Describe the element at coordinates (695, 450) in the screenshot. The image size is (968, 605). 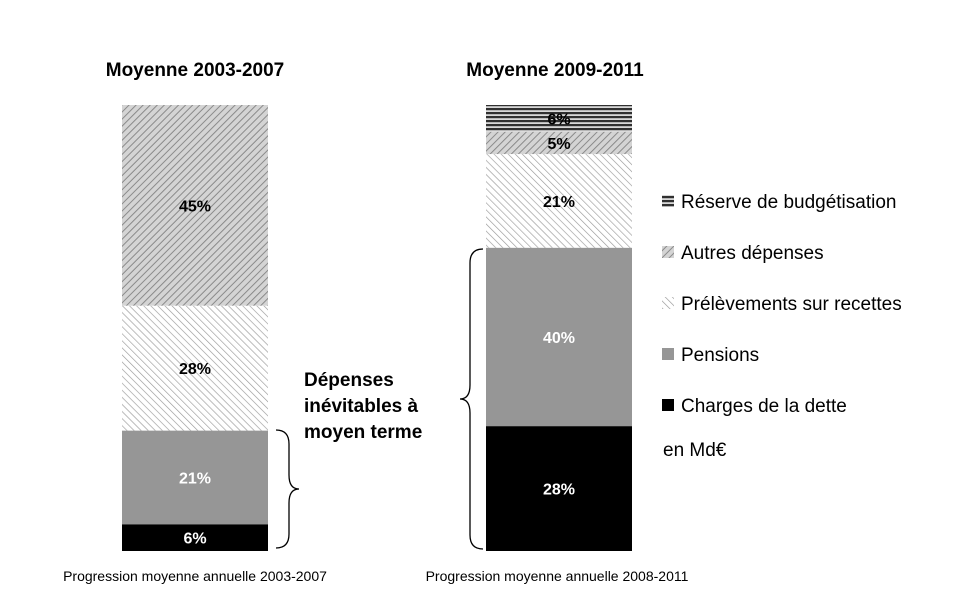
I see `unit-note: en Md€` at that location.